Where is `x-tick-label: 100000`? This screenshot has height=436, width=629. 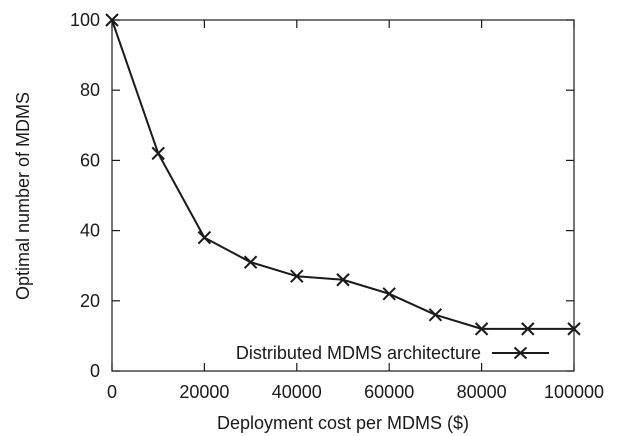
x-tick-label: 100000 is located at coordinates (574, 392).